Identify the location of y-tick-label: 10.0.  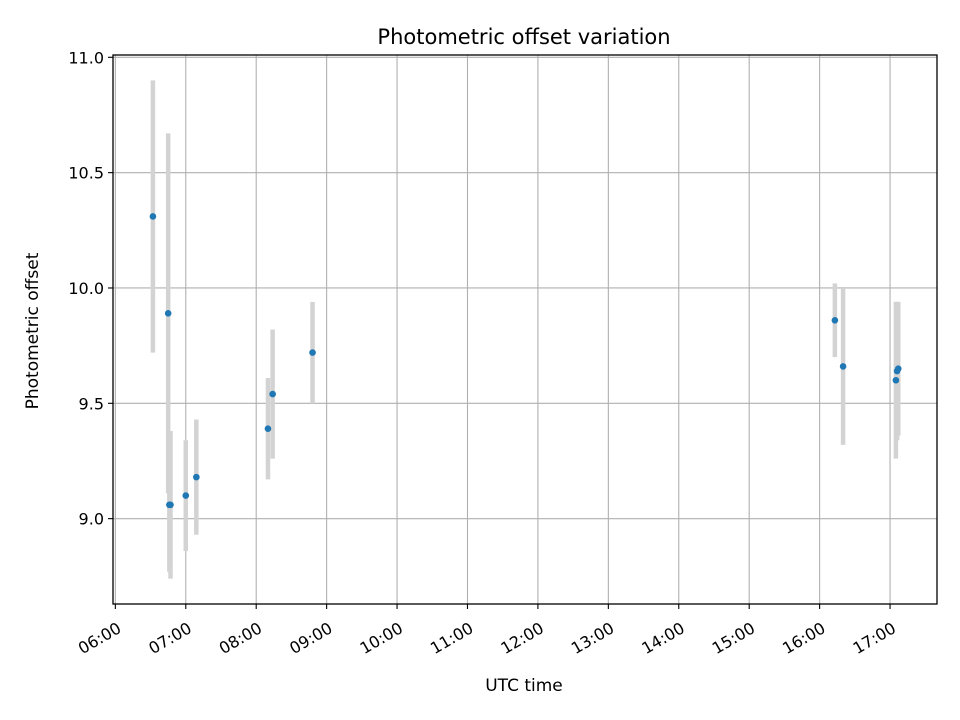
(86, 288).